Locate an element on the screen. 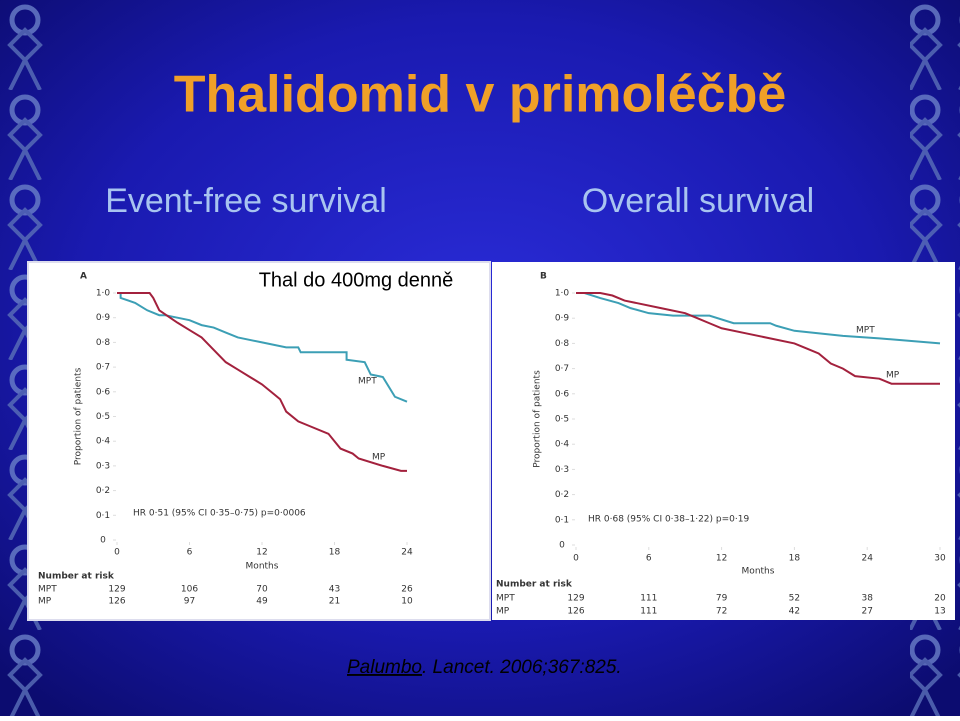 This screenshot has height=721, width=960. at-risk-value: 42 is located at coordinates (794, 612).